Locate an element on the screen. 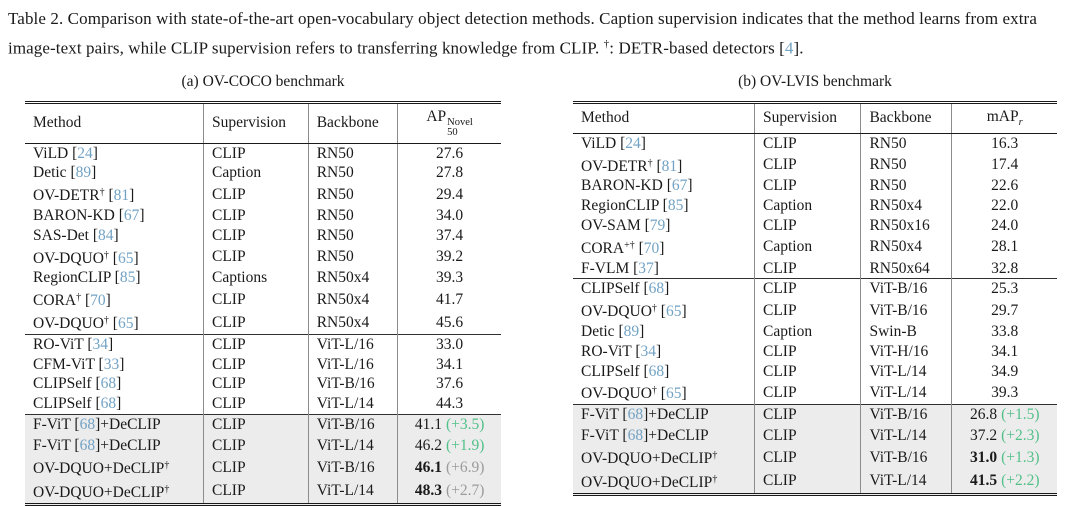 This screenshot has height=506, width=1080. method-cell: OV-DQUO+DeCLIP† is located at coordinates (114, 468).